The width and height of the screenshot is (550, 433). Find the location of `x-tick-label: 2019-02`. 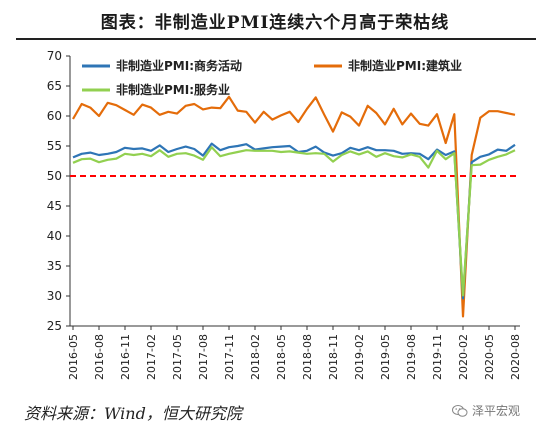

x-tick-label: 2019-02 is located at coordinates (359, 357).